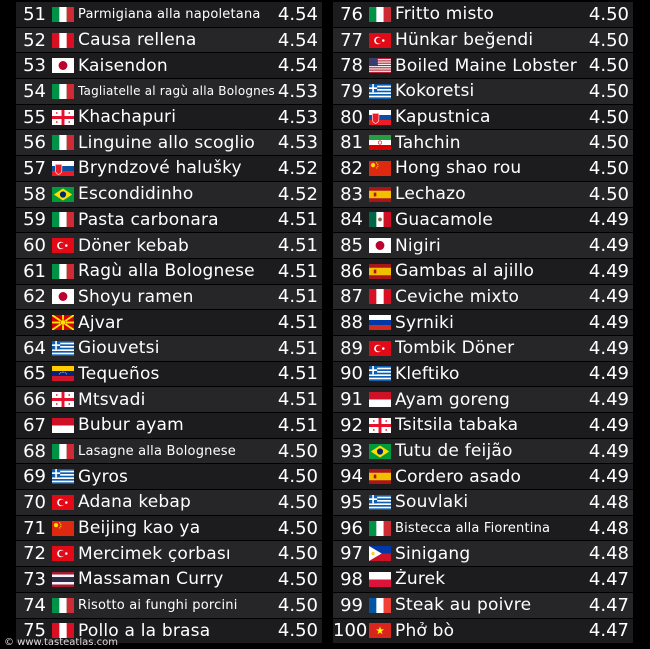 This screenshot has width=650, height=649. I want to click on ranking-row: 55 Khachapuri 4.53, so click(169, 117).